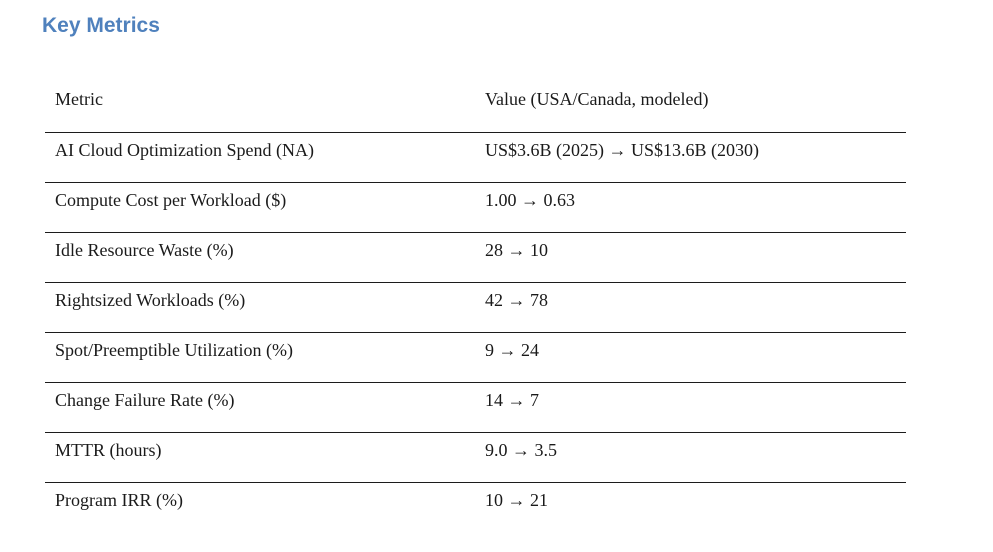  Describe the element at coordinates (101, 25) in the screenshot. I see `page-title: Key Metrics` at that location.